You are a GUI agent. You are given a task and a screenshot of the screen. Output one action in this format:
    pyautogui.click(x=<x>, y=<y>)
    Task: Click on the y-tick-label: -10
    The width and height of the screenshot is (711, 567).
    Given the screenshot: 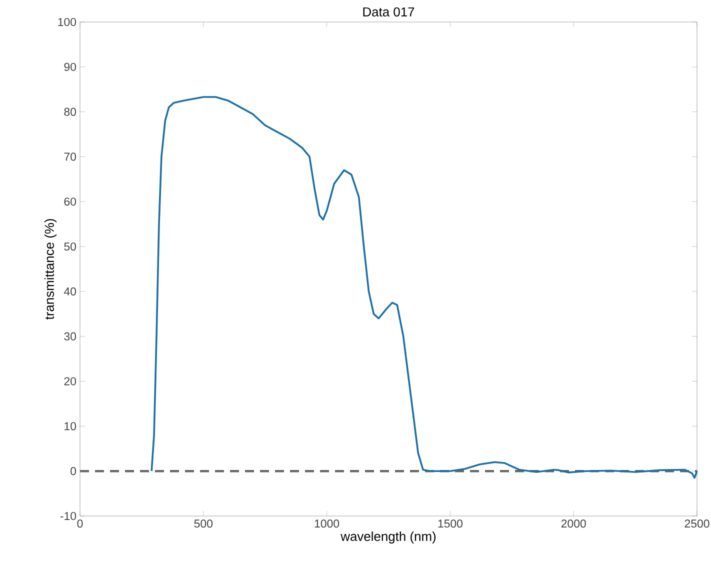 What is the action you would take?
    pyautogui.click(x=68, y=516)
    